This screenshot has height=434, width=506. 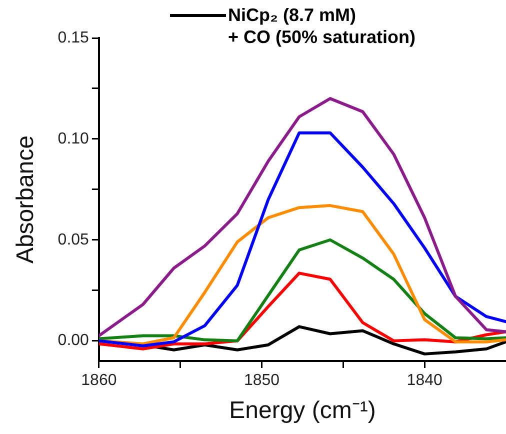 I want to click on x-tick-label: 1850, so click(x=262, y=381).